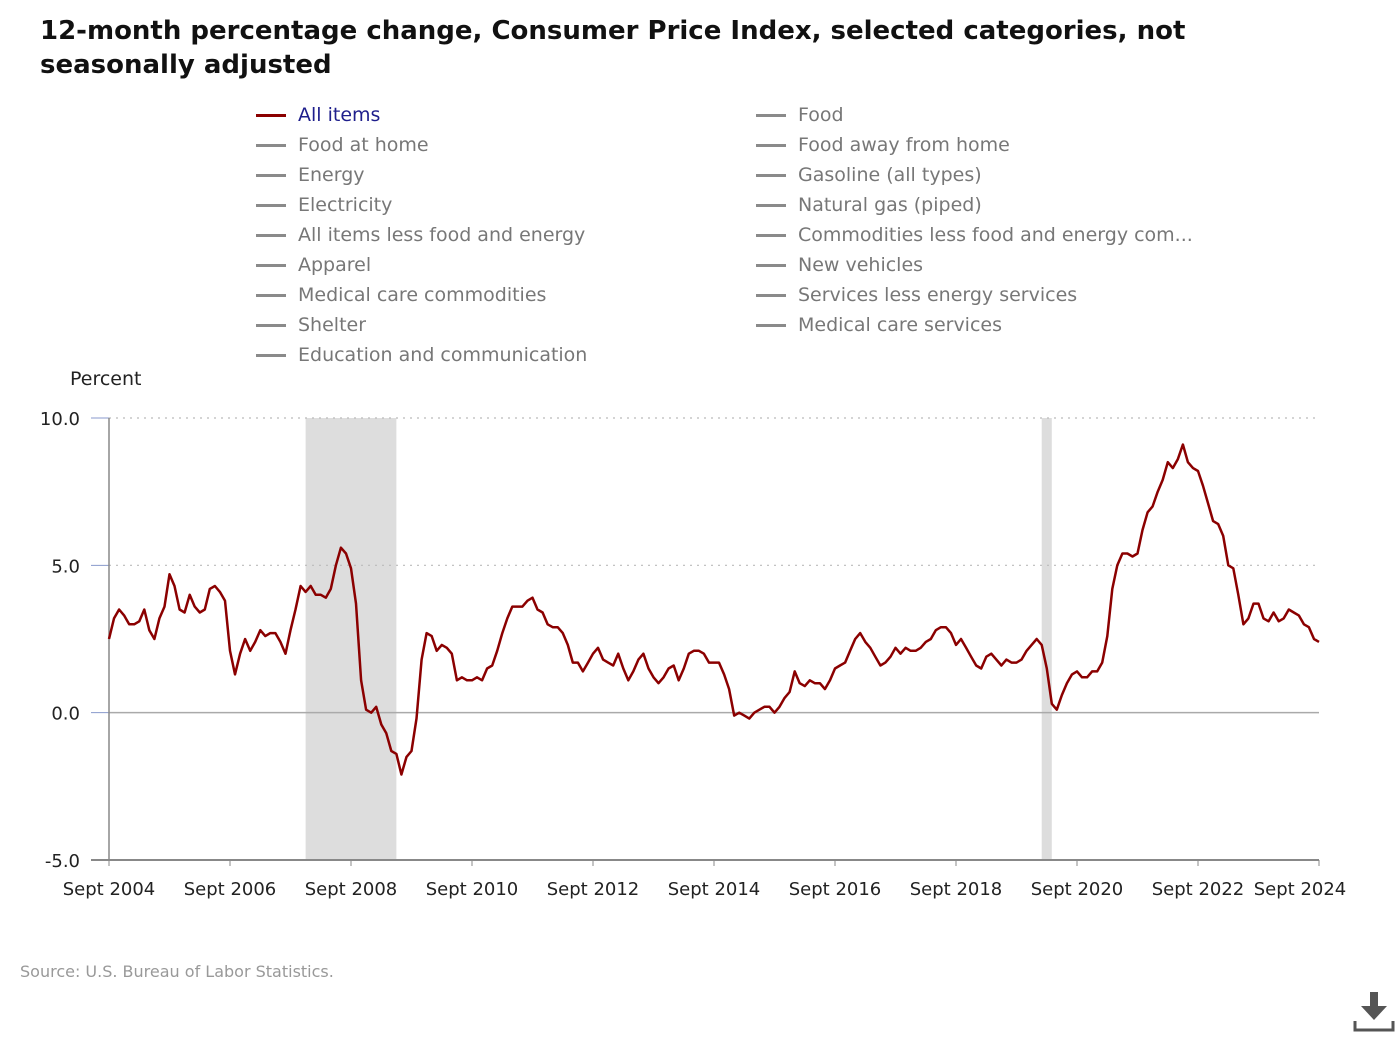 This screenshot has width=1400, height=1040. Describe the element at coordinates (60, 419) in the screenshot. I see `y-tick-label: 10.0` at that location.